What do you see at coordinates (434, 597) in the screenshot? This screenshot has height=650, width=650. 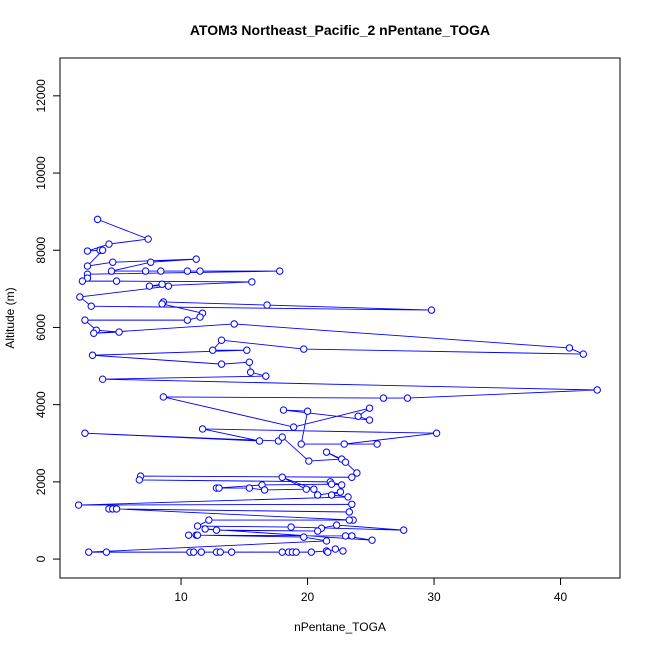 I see `x-tick-label: 30` at bounding box center [434, 597].